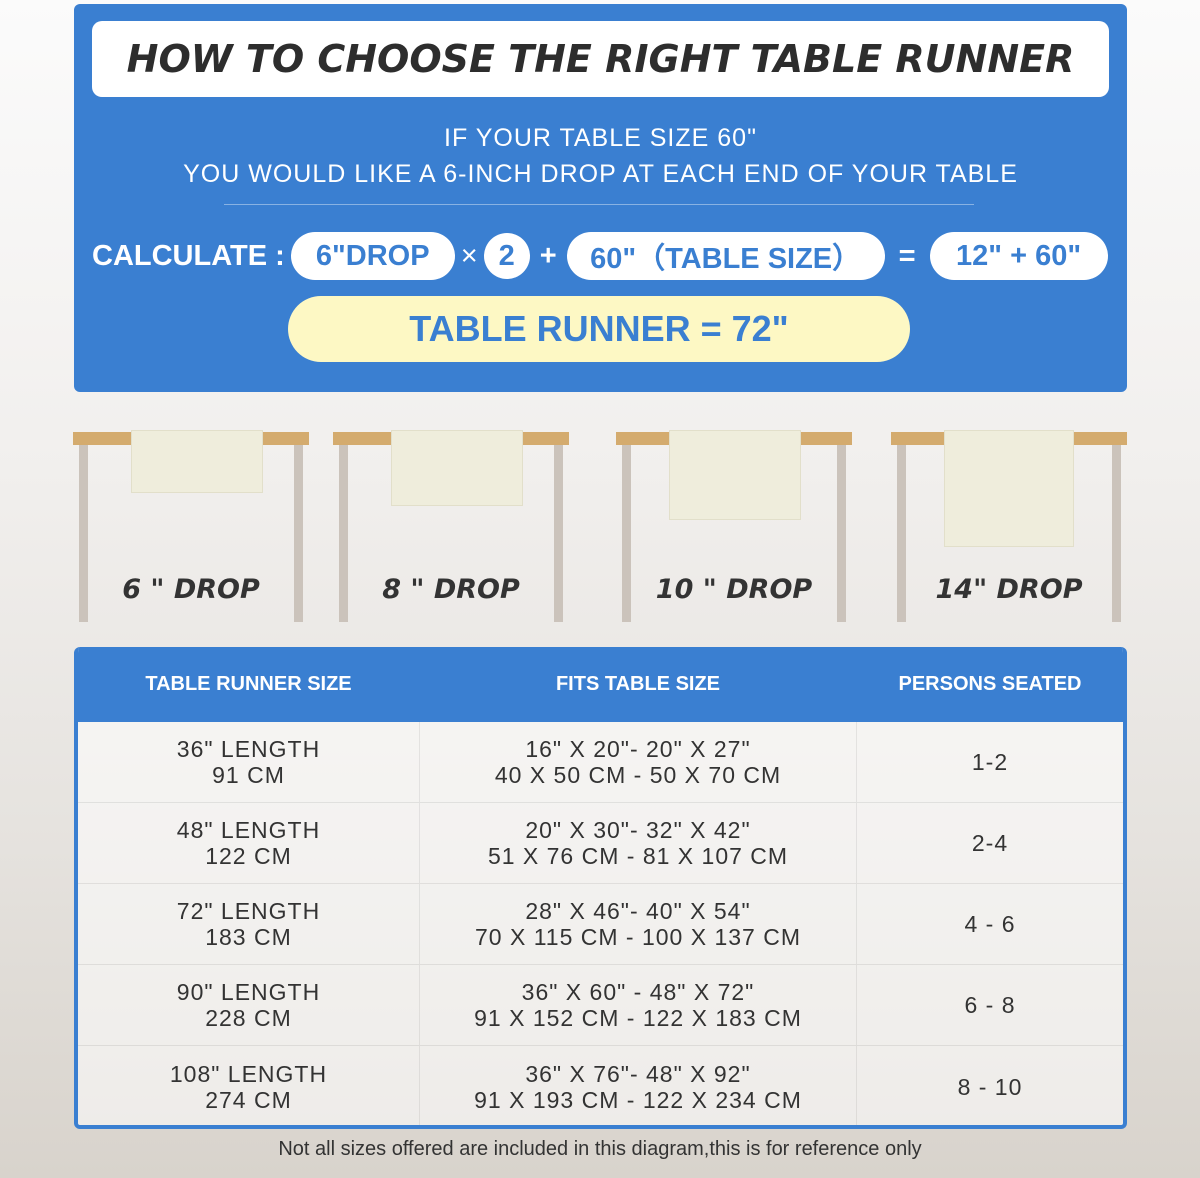 Image resolution: width=1200 pixels, height=1178 pixels. I want to click on persons-cell: 2-4, so click(990, 843).